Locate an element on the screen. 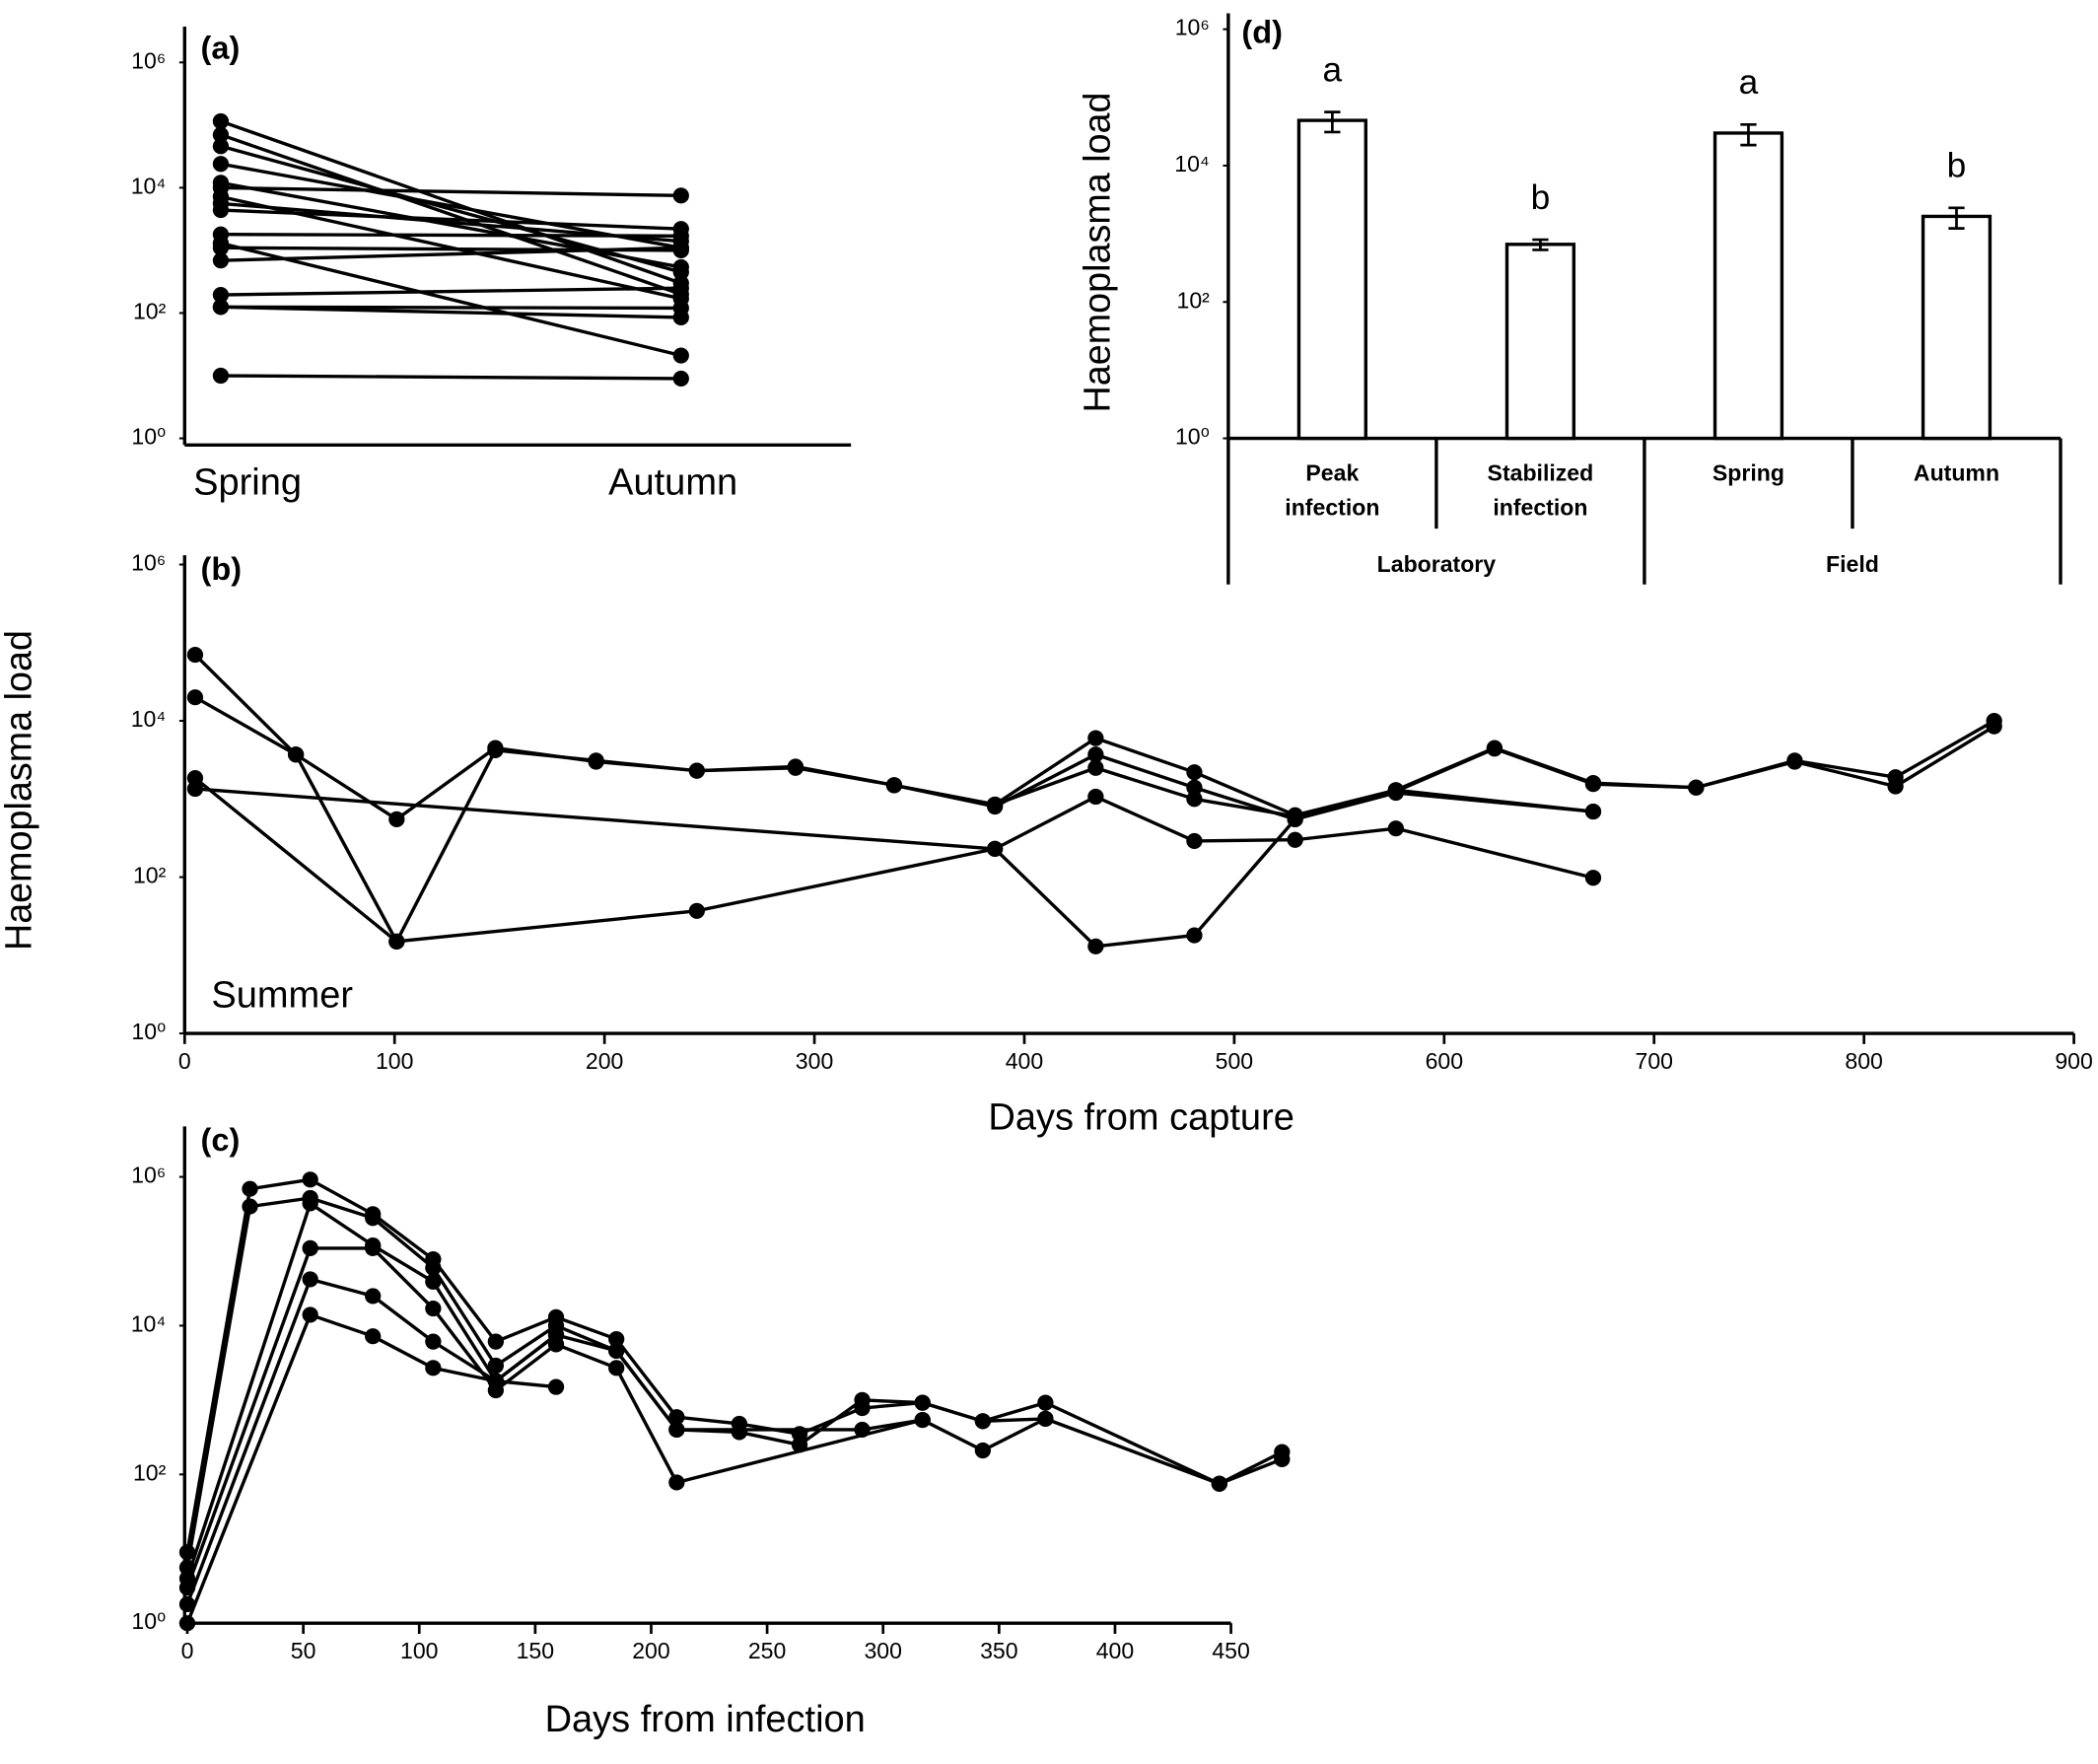 The height and width of the screenshot is (1764, 2098). category-label-box: Spring is located at coordinates (1748, 474).